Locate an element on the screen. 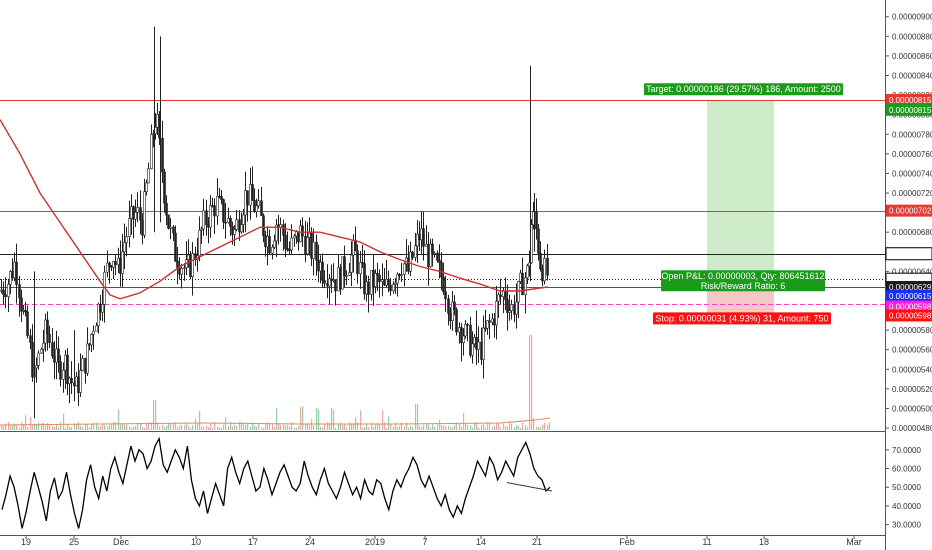  badge-red-815-bg is located at coordinates (909, 99).